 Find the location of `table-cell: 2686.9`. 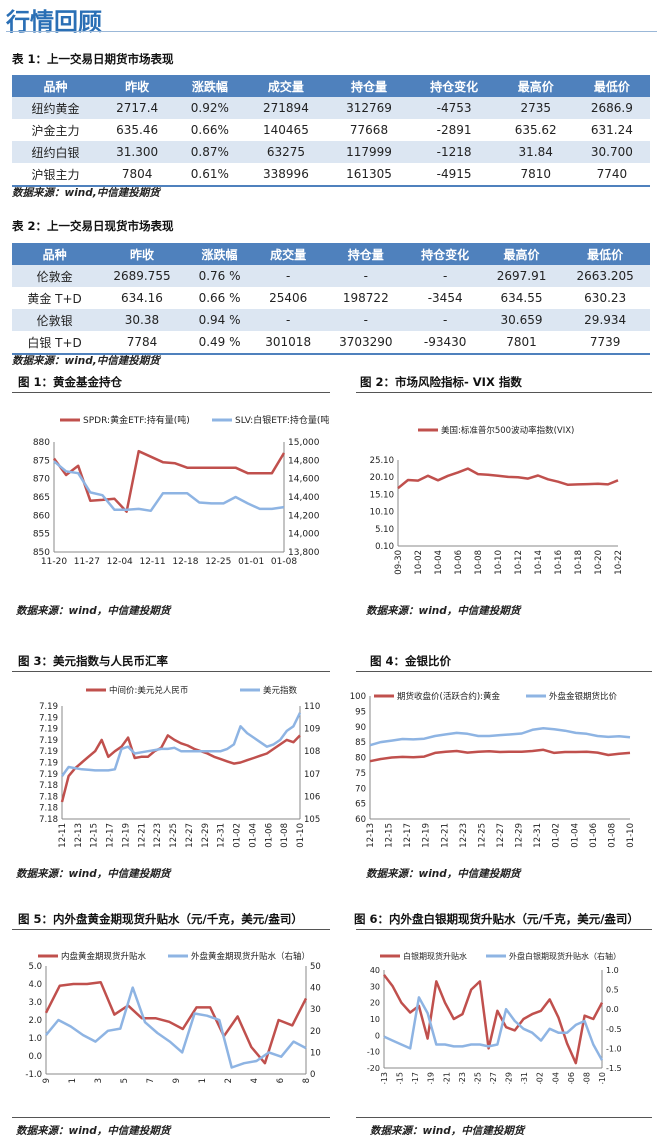

table-cell: 2686.9 is located at coordinates (611, 108).